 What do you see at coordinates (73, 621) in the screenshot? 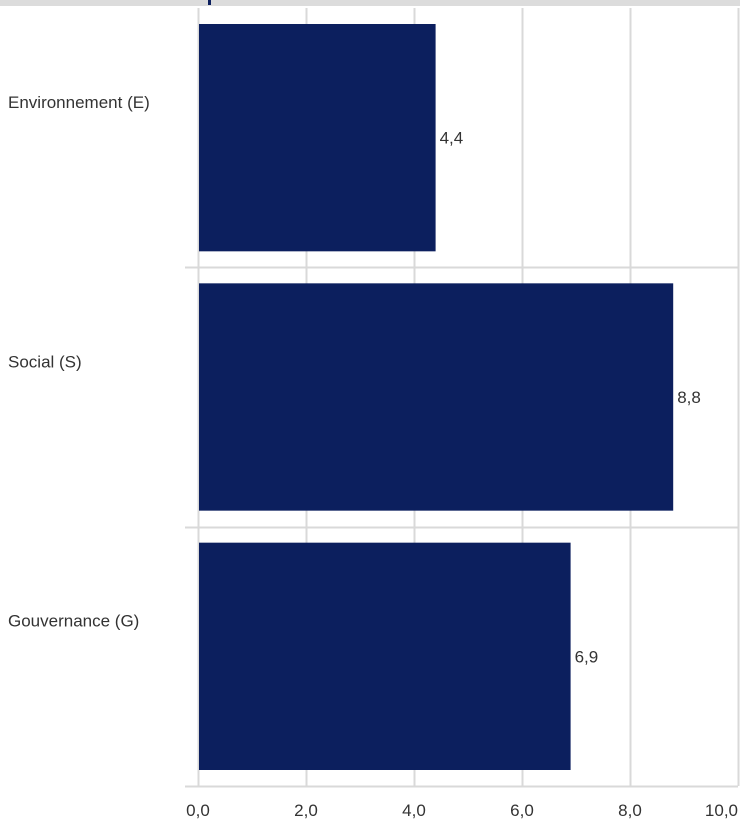
I see `category-label-2: Gouvernance (G)` at bounding box center [73, 621].